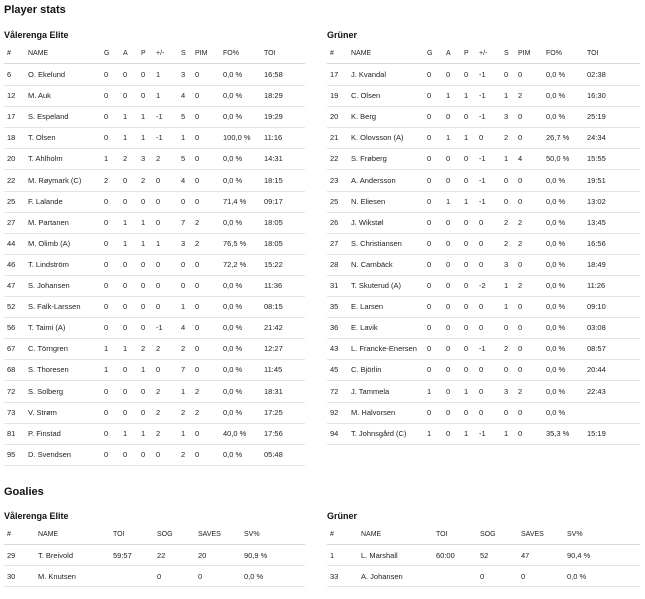  Describe the element at coordinates (364, 328) in the screenshot. I see `cell-name: E. Lavik` at that location.